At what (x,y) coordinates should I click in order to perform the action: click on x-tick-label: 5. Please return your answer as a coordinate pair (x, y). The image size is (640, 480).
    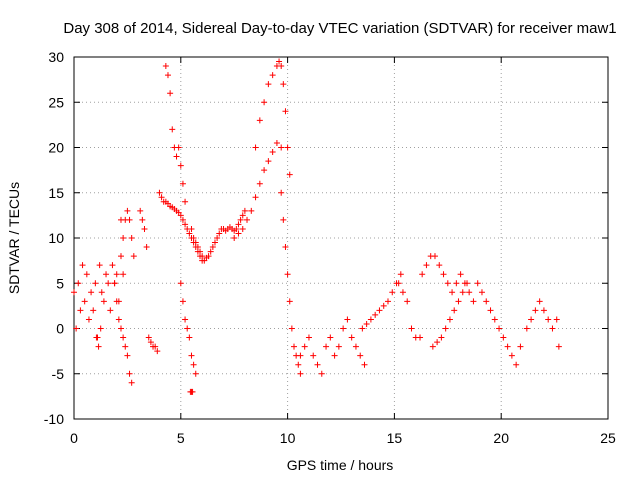
    Looking at the image, I should click on (181, 438).